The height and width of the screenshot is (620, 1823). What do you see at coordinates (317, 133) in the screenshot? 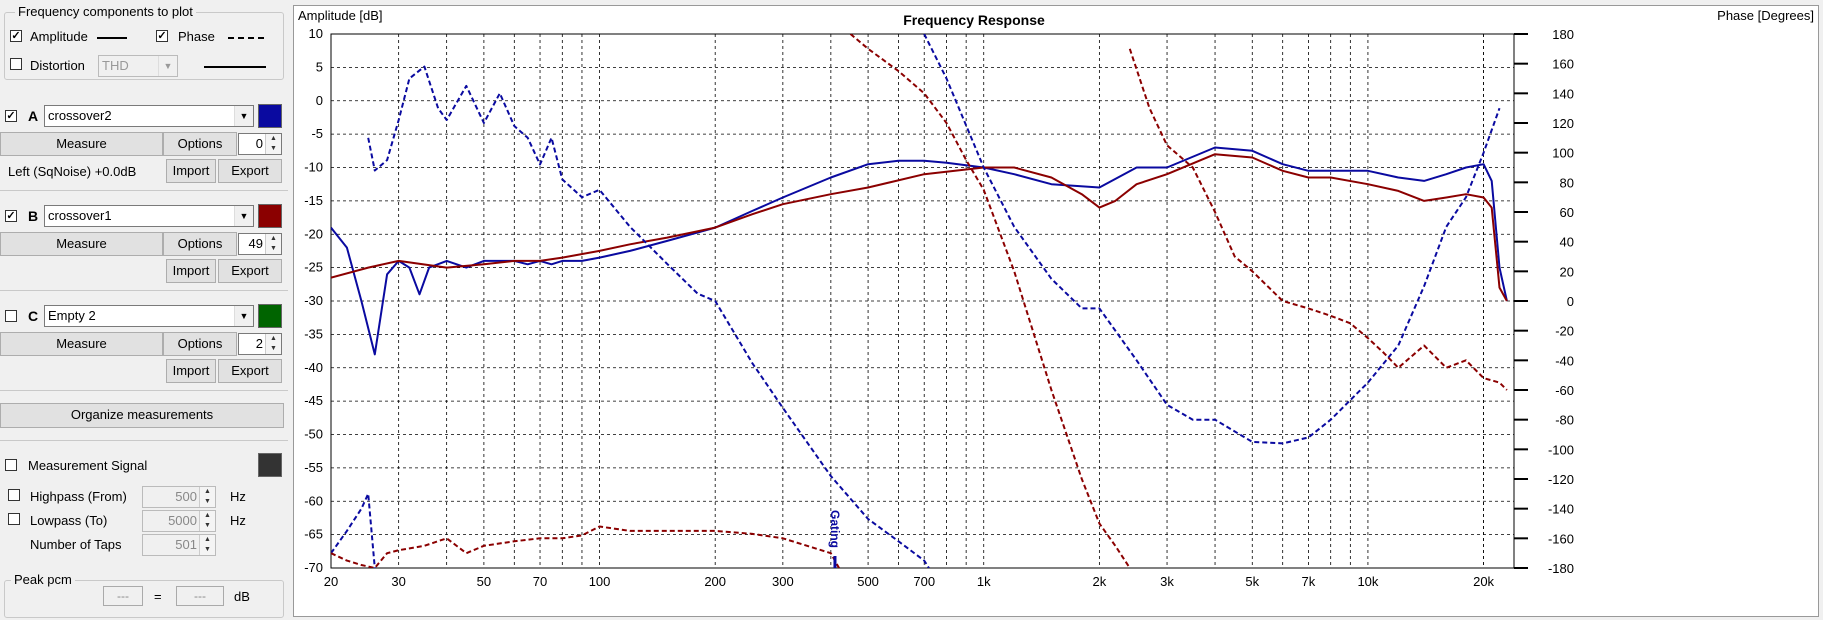
I see `y-left-tick-label: -5` at bounding box center [317, 133].